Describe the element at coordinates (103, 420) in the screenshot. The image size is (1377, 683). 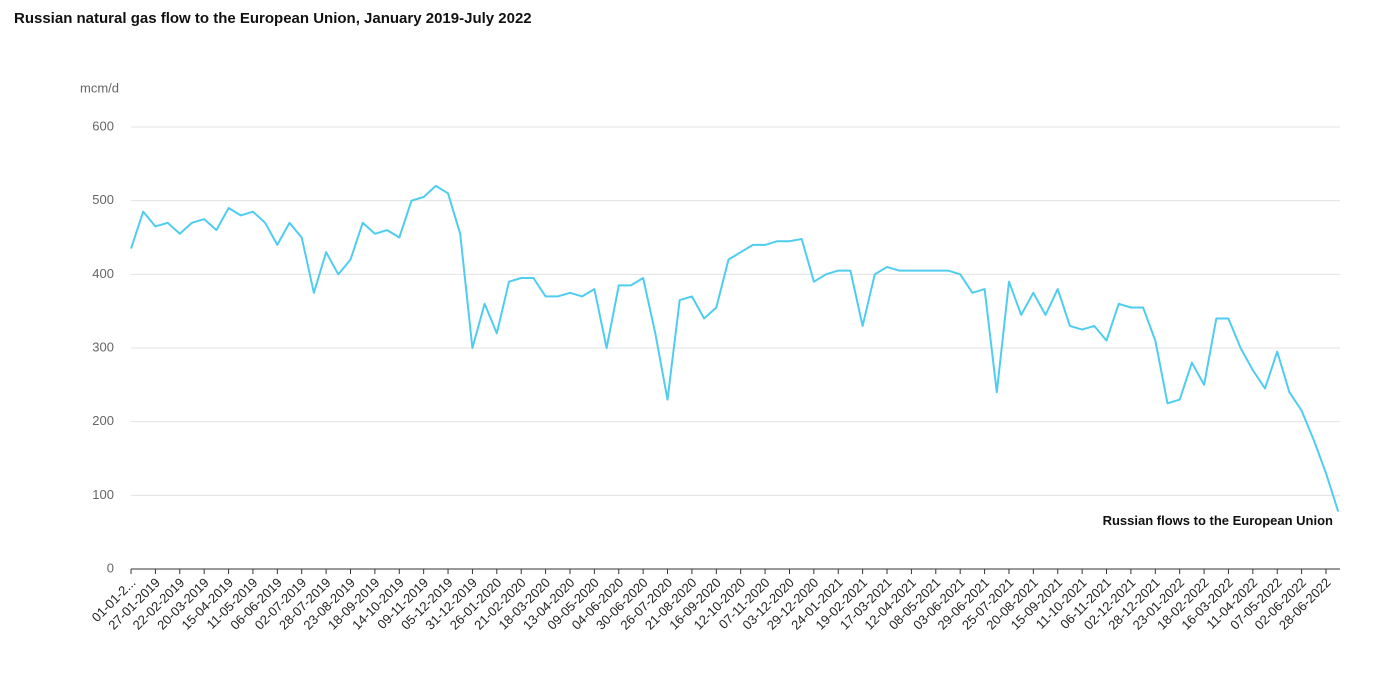
I see `y-tick-label: 200` at that location.